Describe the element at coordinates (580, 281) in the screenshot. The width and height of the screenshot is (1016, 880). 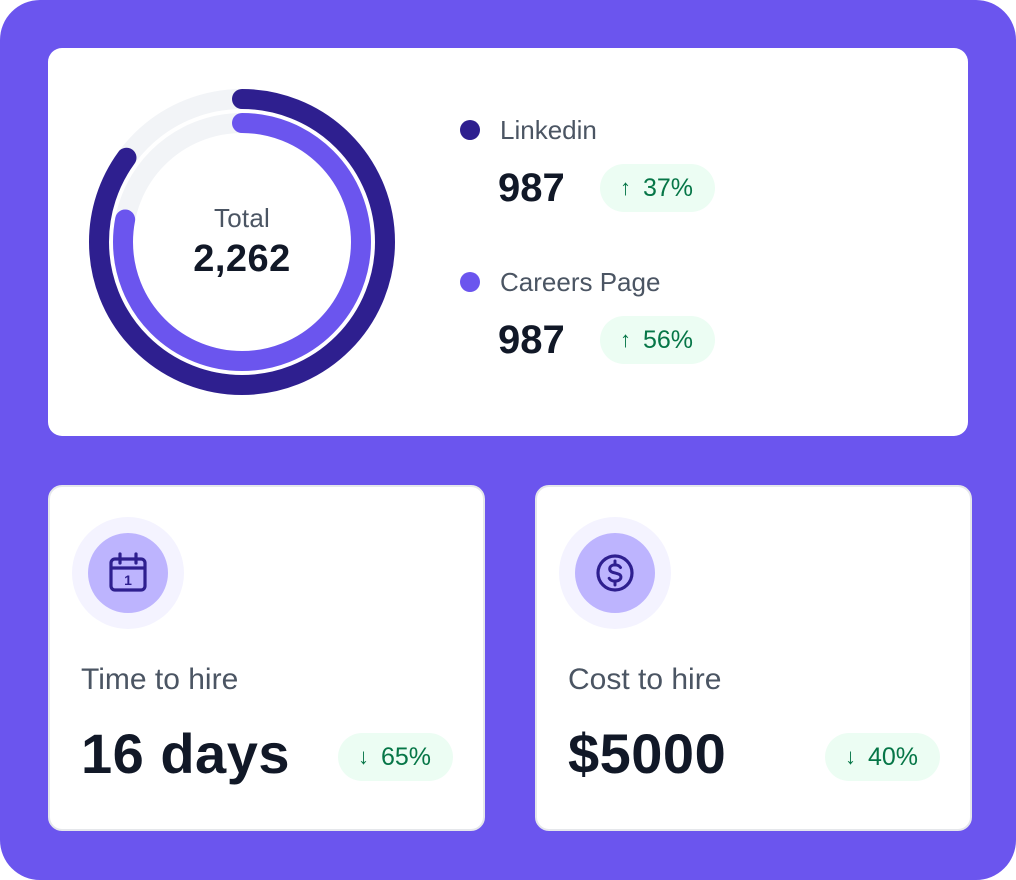
I see `legend-name: Careers Page` at that location.